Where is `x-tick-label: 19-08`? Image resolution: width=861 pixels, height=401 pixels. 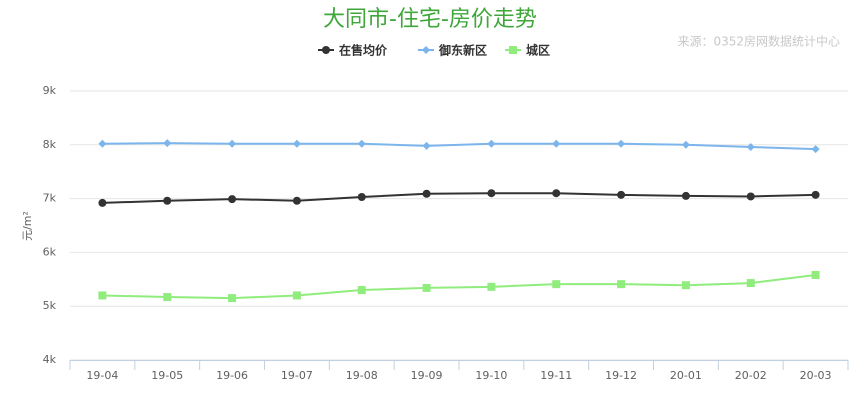
x-tick-label: 19-08 is located at coordinates (362, 375).